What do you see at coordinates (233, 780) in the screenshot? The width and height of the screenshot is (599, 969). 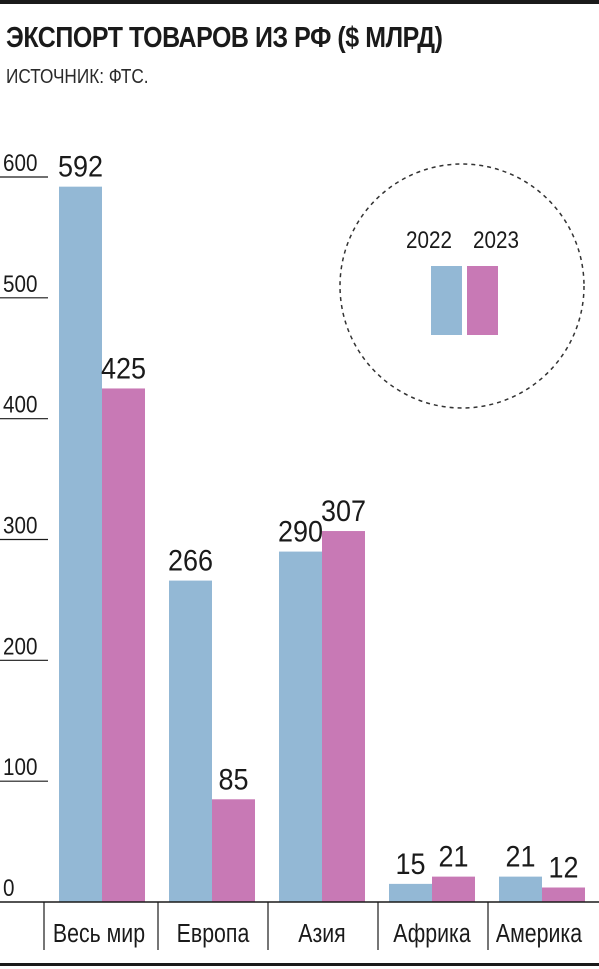 I see `bar-value-label: 85` at bounding box center [233, 780].